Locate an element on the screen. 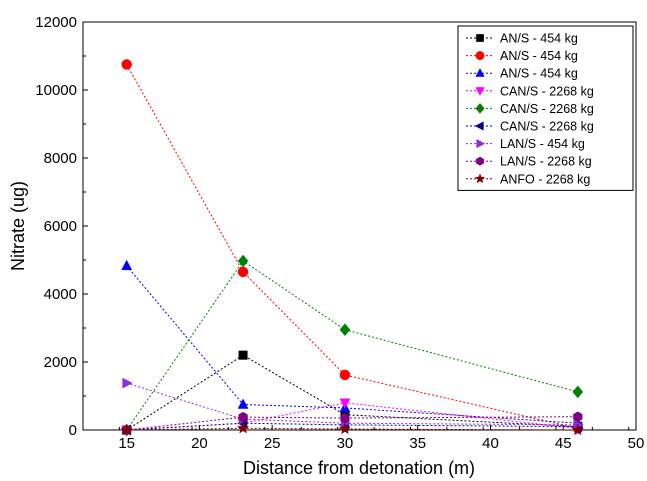 This screenshot has width=647, height=481. x-tick-label: 15 is located at coordinates (126, 443).